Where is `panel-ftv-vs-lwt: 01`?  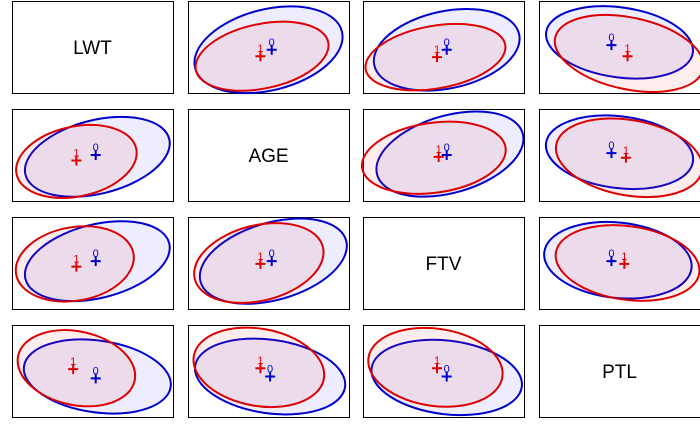
panel-ftv-vs-lwt: 01 is located at coordinates (442, 49).